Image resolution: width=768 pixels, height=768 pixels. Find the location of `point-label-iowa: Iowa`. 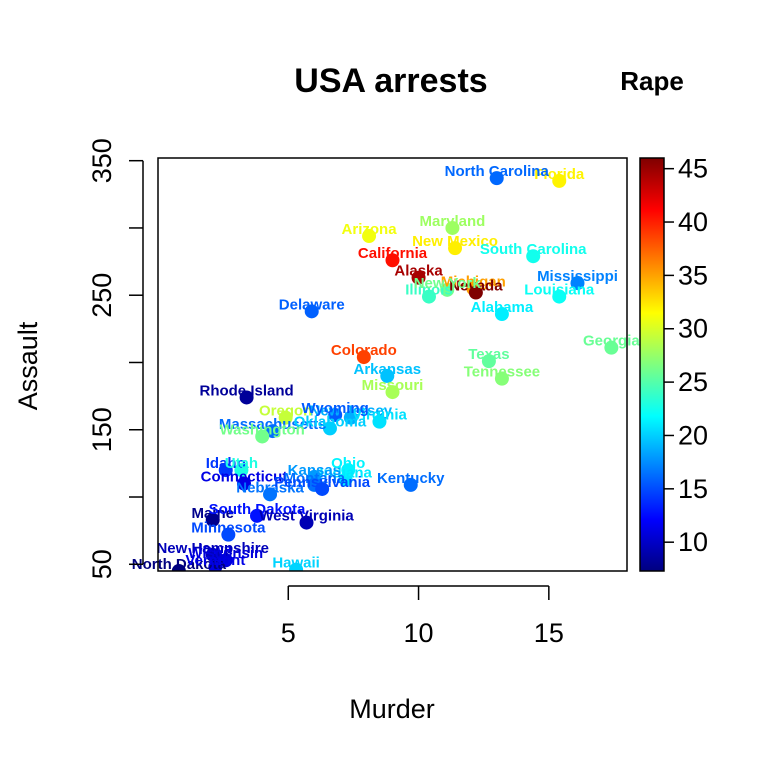

point-label-iowa: Iowa is located at coordinates (216, 549).